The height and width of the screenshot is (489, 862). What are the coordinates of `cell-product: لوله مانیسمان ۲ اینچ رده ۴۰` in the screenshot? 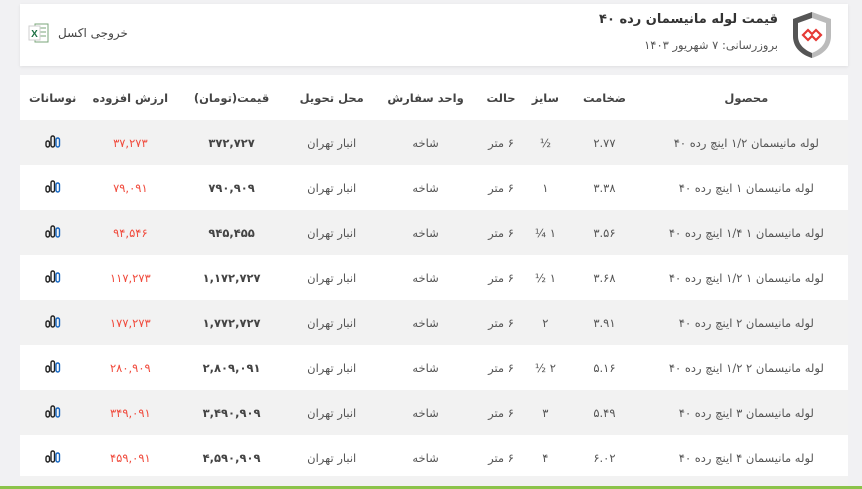 It's located at (746, 322).